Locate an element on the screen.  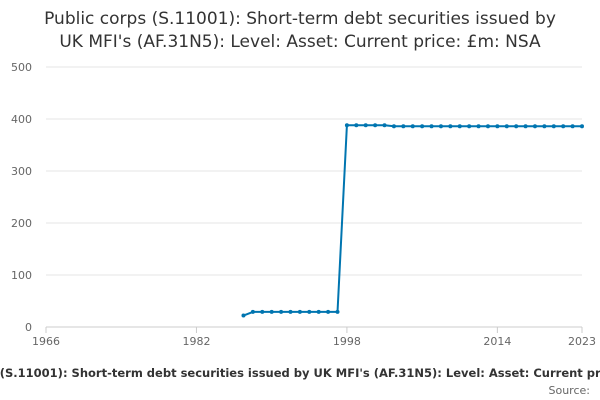
x-tick-label: 1998 is located at coordinates (347, 341).